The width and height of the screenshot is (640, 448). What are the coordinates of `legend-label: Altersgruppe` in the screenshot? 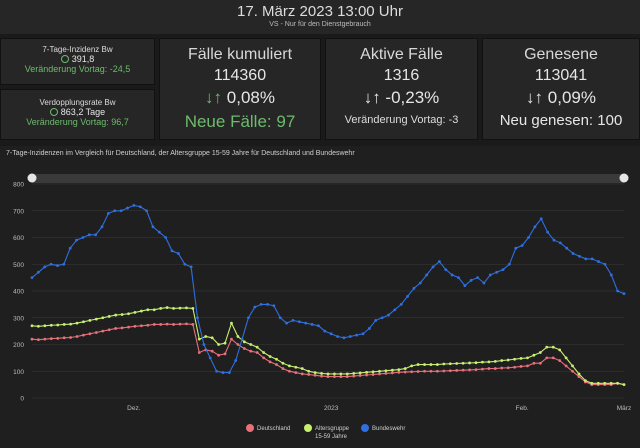 It's located at (332, 429).